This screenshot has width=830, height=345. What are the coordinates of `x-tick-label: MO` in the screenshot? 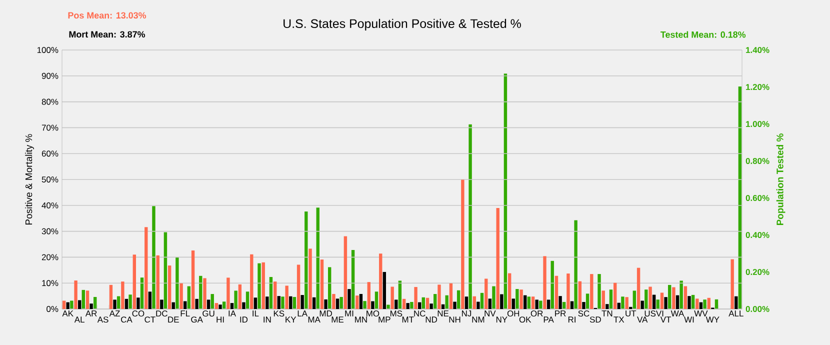 It's located at (373, 313).